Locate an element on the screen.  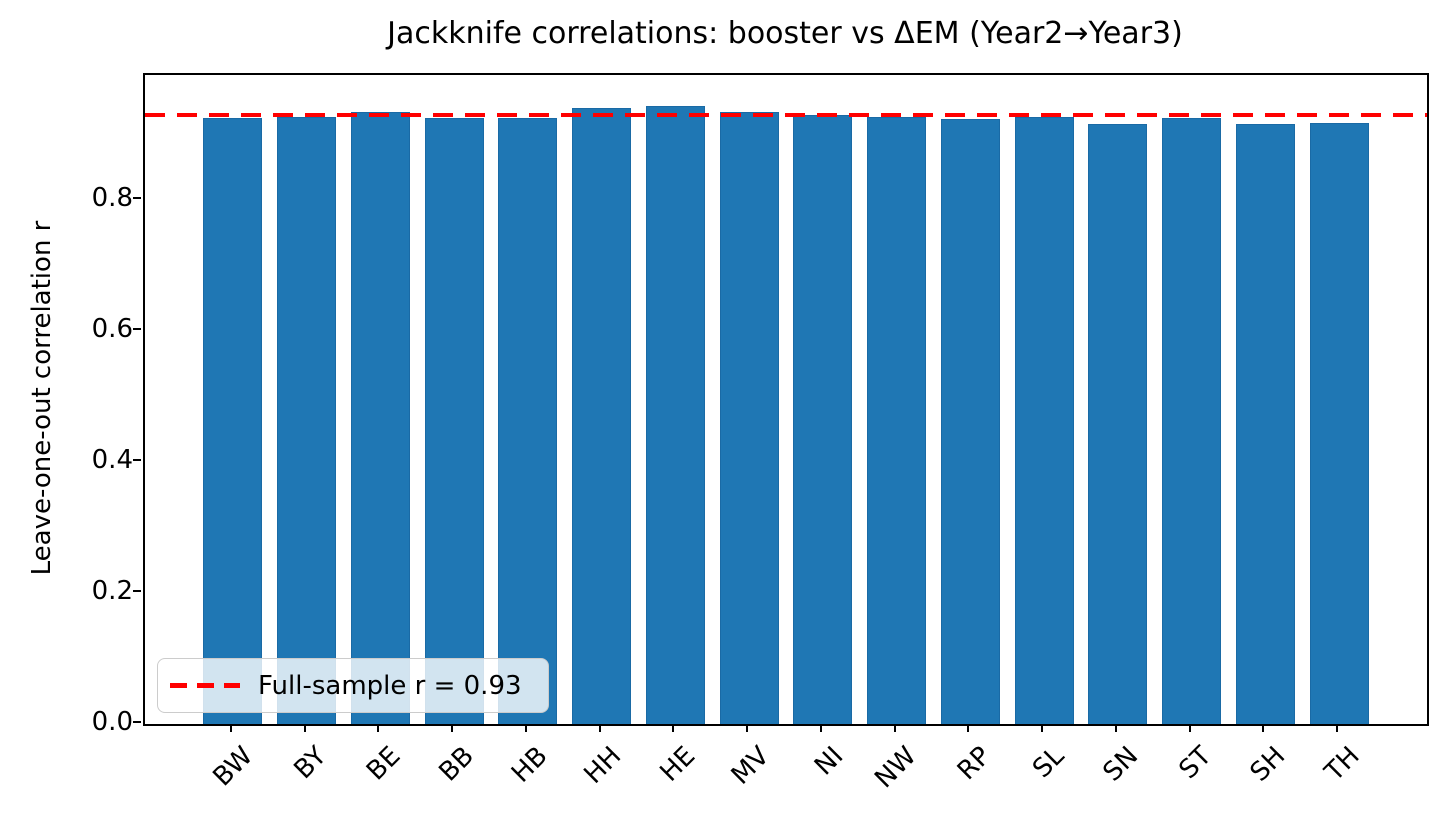
bar-BB is located at coordinates (454, 421).